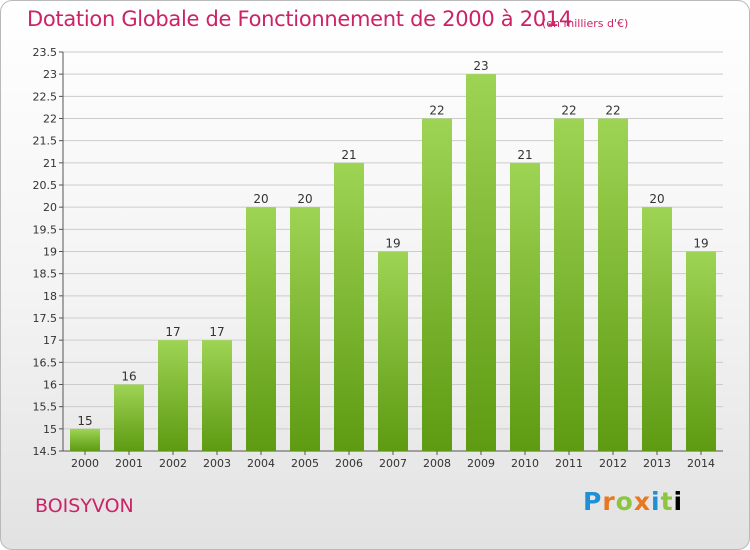 The height and width of the screenshot is (550, 750). What do you see at coordinates (524, 155) in the screenshot?
I see `data-label-2010: 21` at bounding box center [524, 155].